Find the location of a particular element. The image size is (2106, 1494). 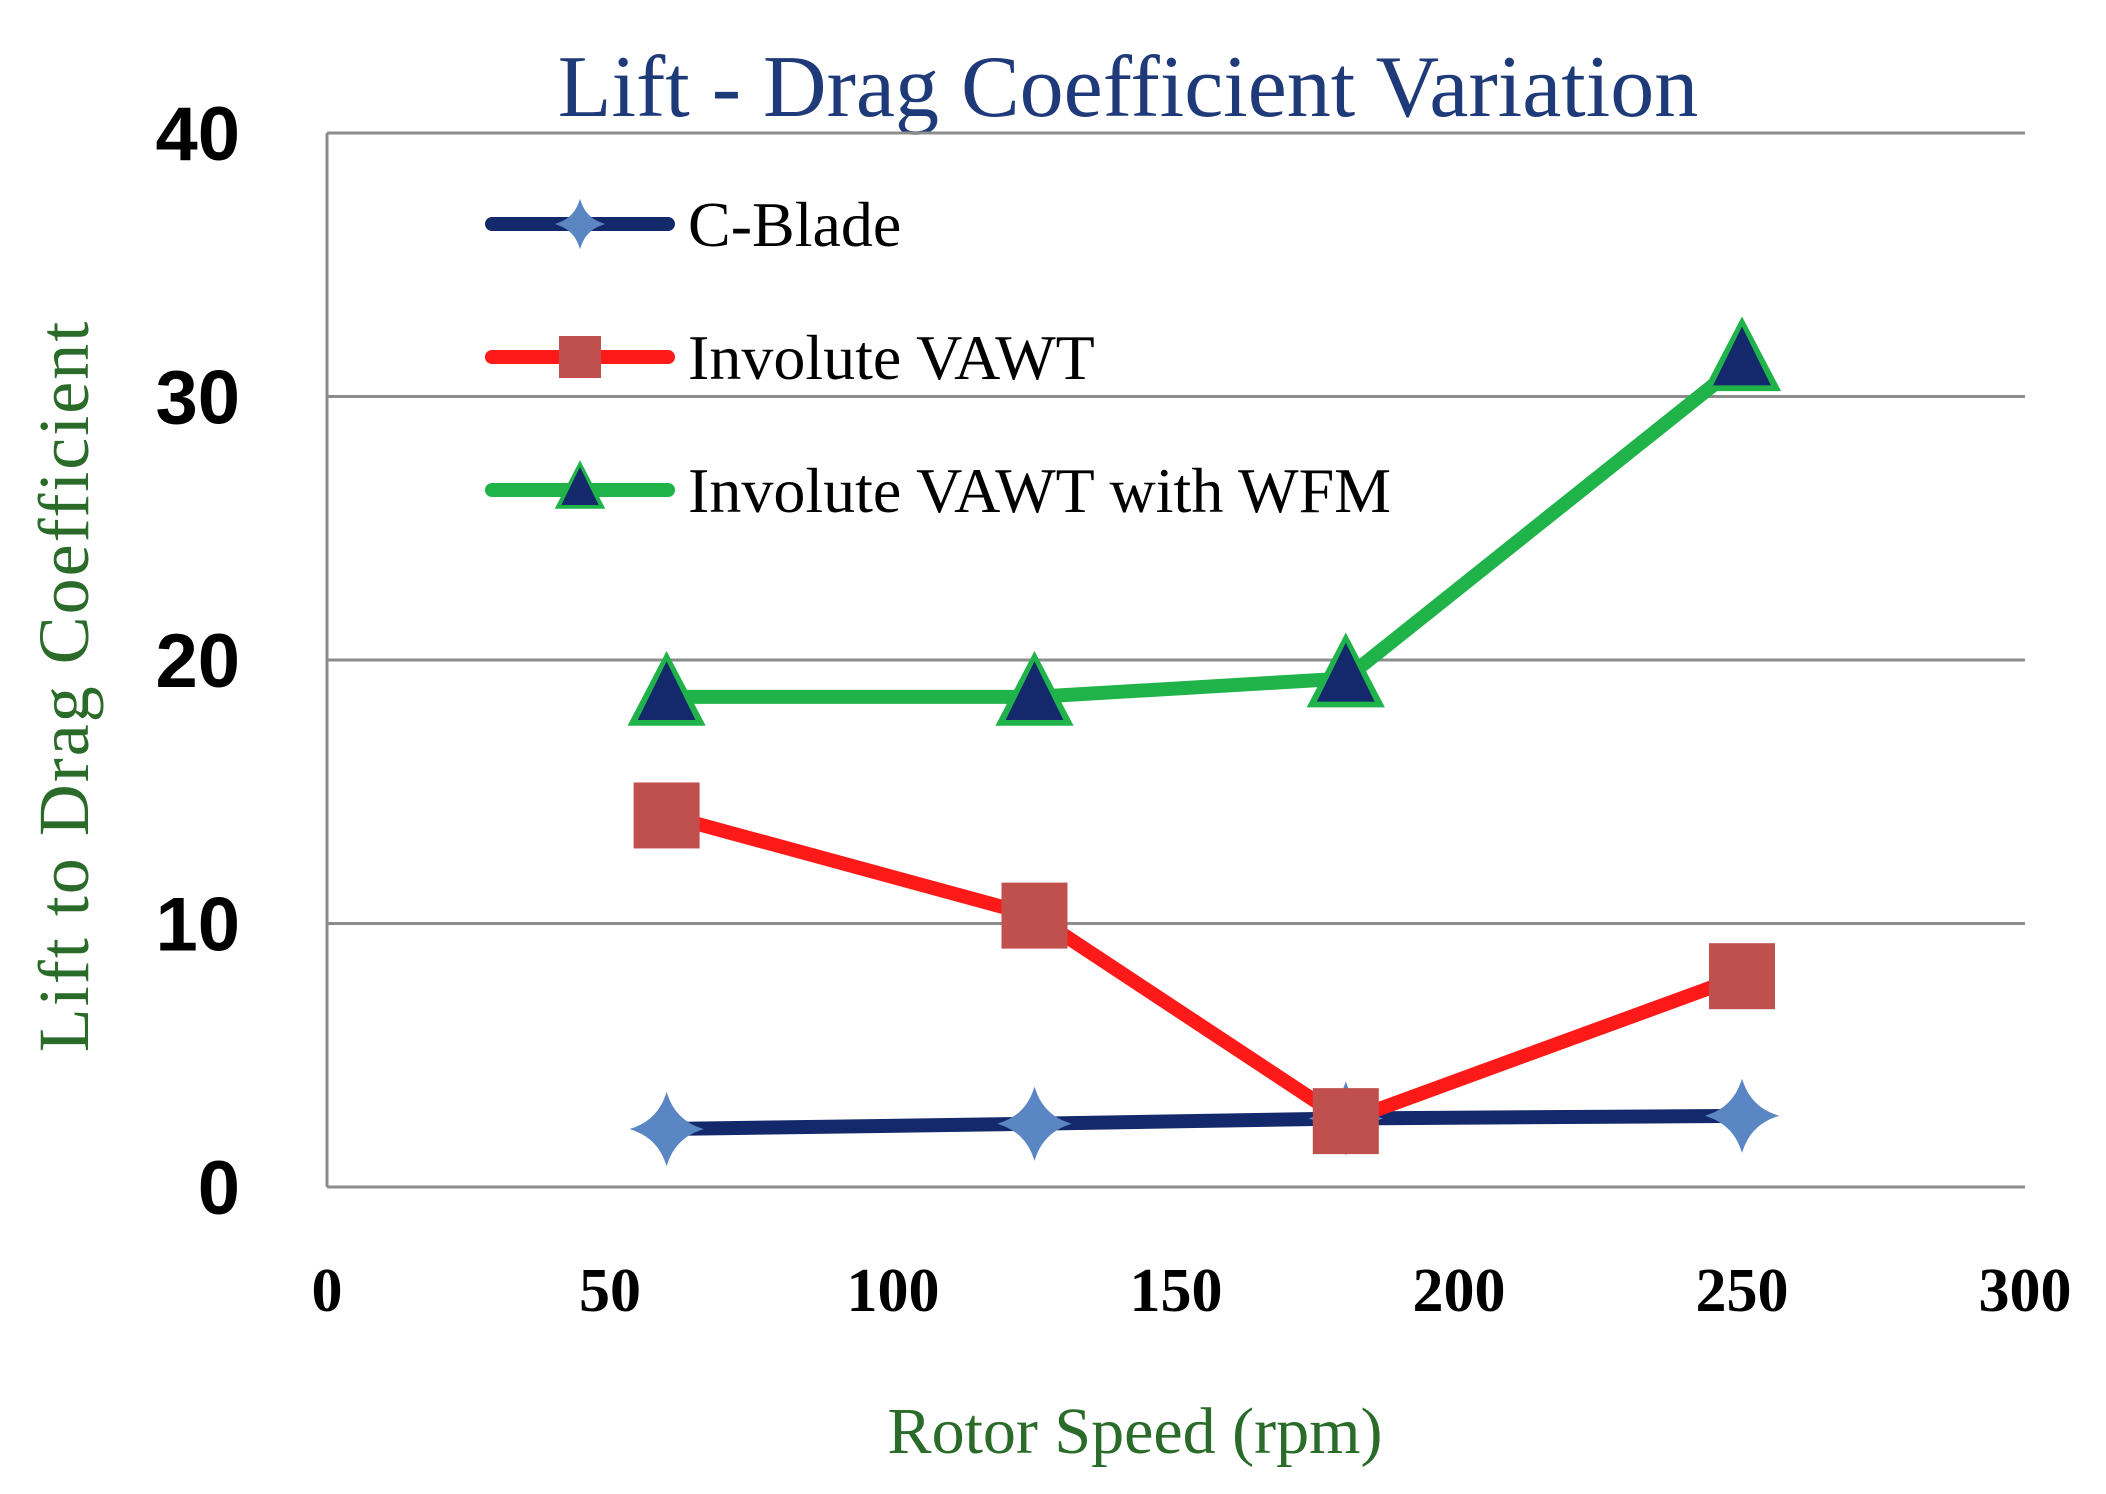

legend-item: Involute VAWT is located at coordinates (790, 357).